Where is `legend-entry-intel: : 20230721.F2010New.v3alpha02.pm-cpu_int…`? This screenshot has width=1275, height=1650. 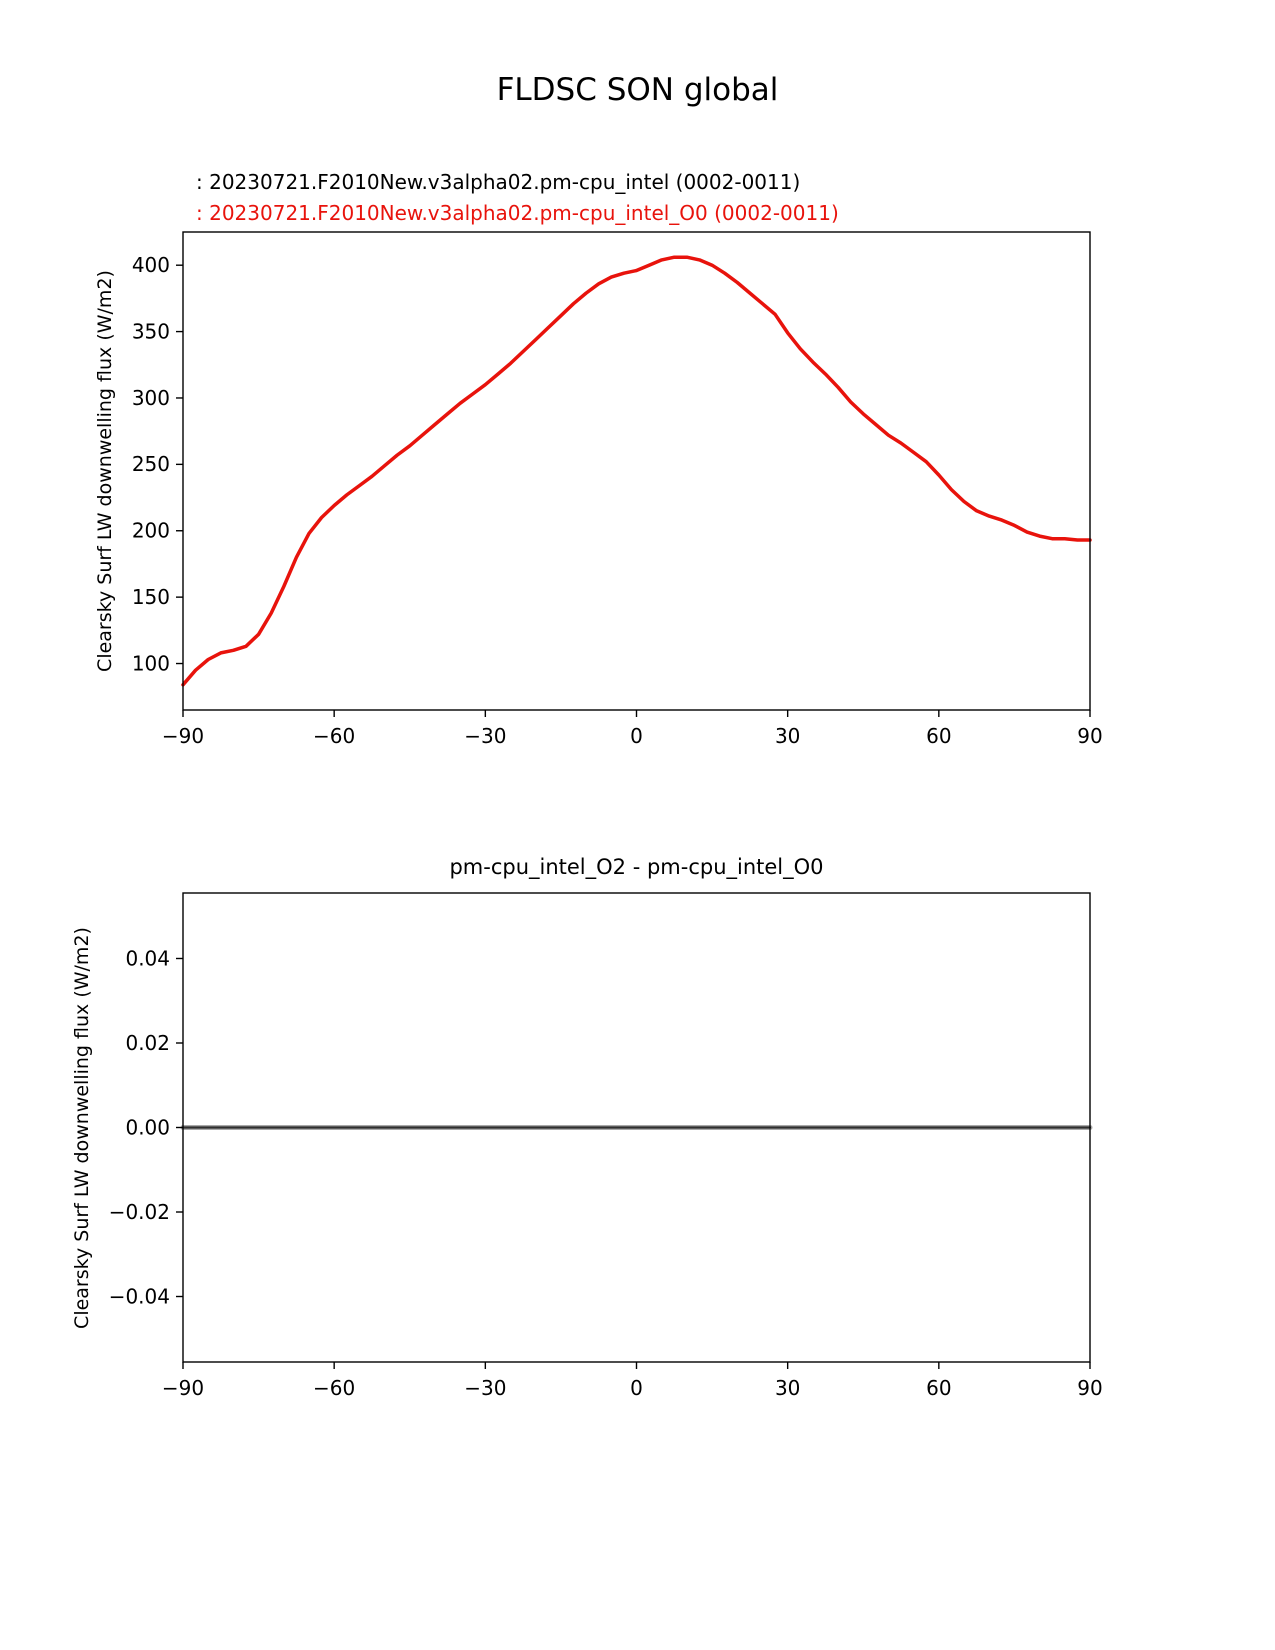 legend-entry-intel: : 20230721.F2010New.v3alpha02.pm-cpu_int… is located at coordinates (498, 182).